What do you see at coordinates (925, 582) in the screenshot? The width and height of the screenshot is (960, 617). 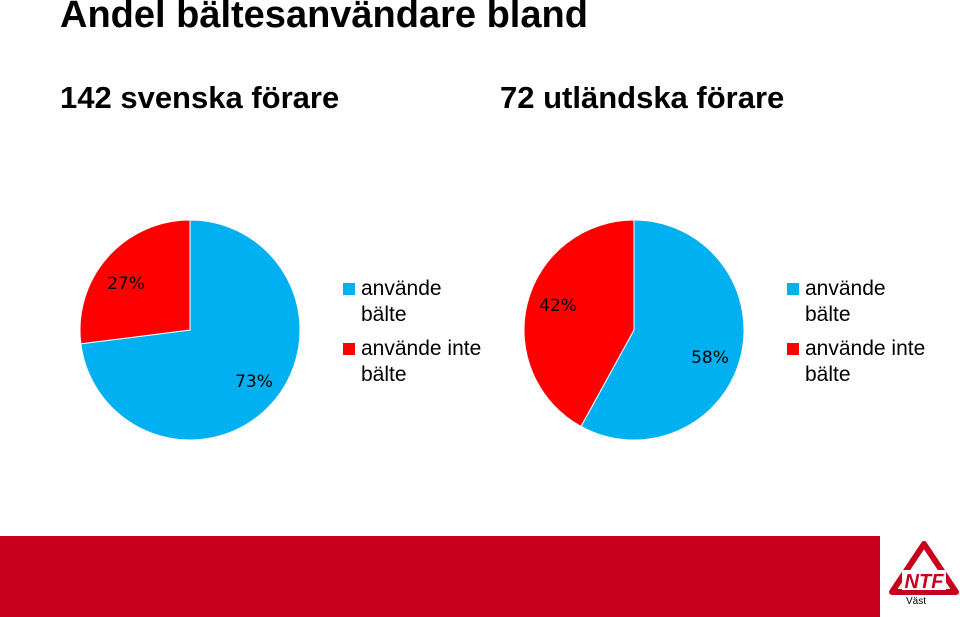 I see `logo-text: NTF` at bounding box center [925, 582].